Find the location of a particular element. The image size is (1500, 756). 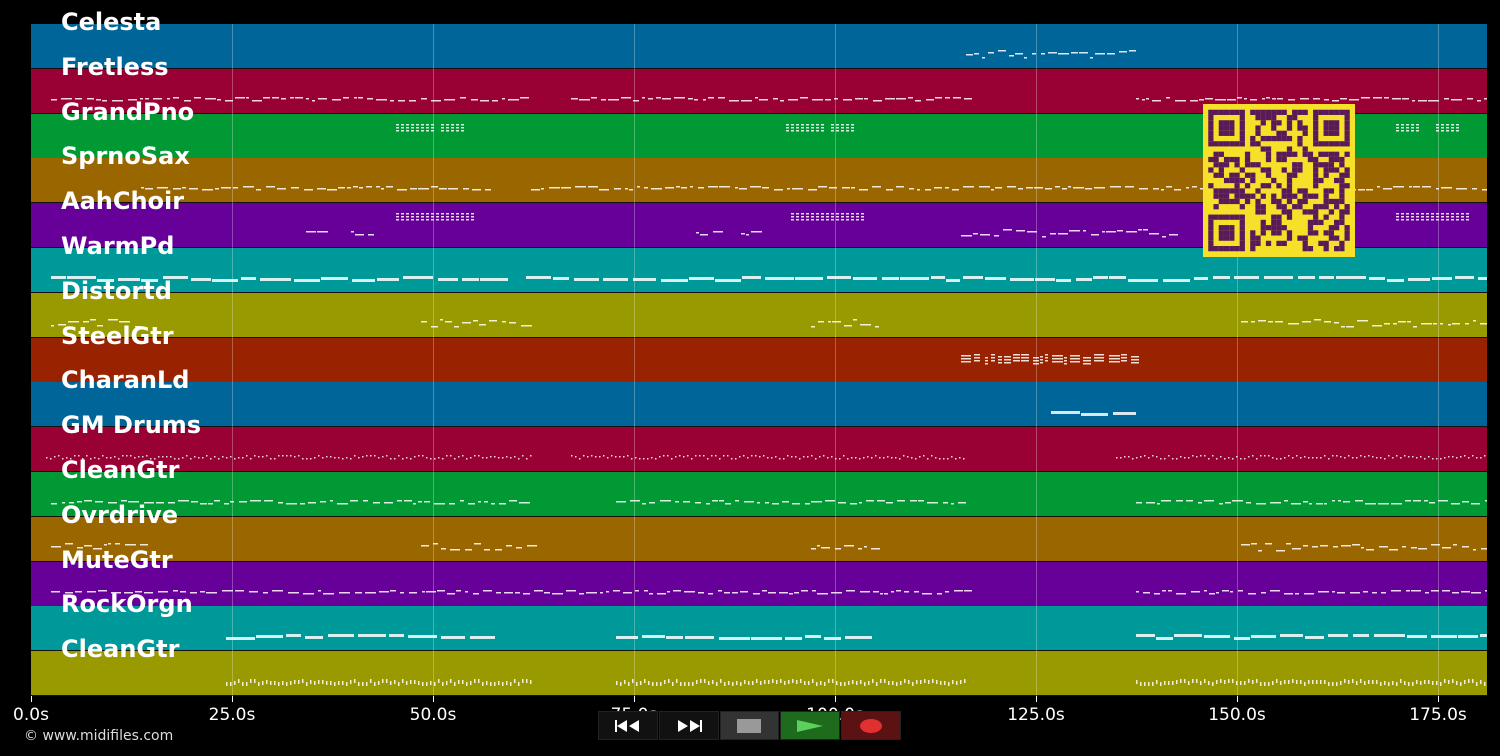

track-label: GM Drums is located at coordinates (131, 425).